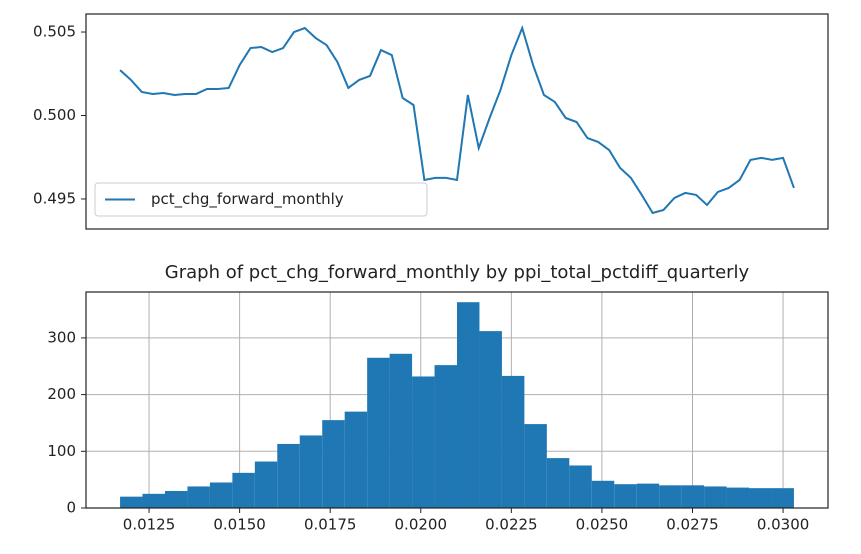 The image size is (861, 554). I want to click on y-tick-label: 0.495, so click(54, 198).